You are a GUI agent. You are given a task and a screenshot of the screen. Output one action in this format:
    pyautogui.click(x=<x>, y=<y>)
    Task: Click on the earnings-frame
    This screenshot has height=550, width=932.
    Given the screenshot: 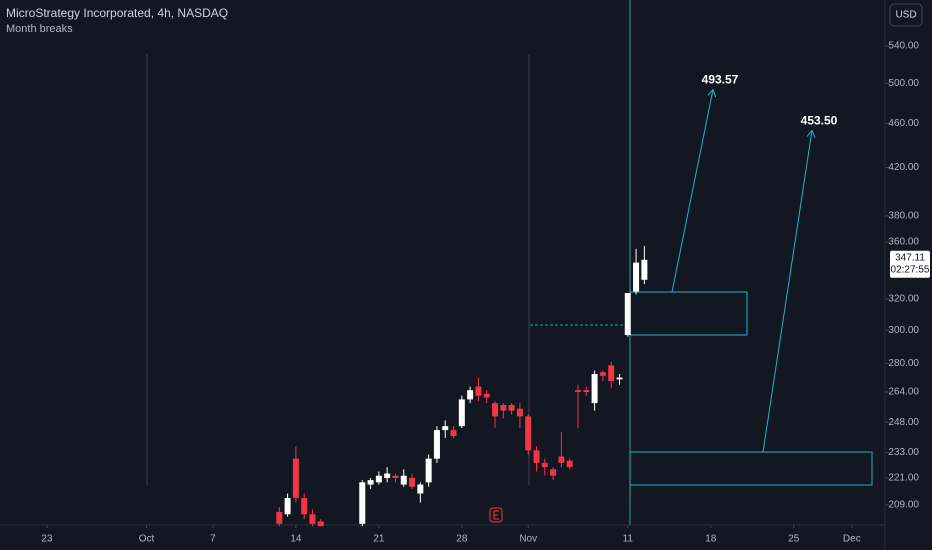 What is the action you would take?
    pyautogui.click(x=496, y=515)
    